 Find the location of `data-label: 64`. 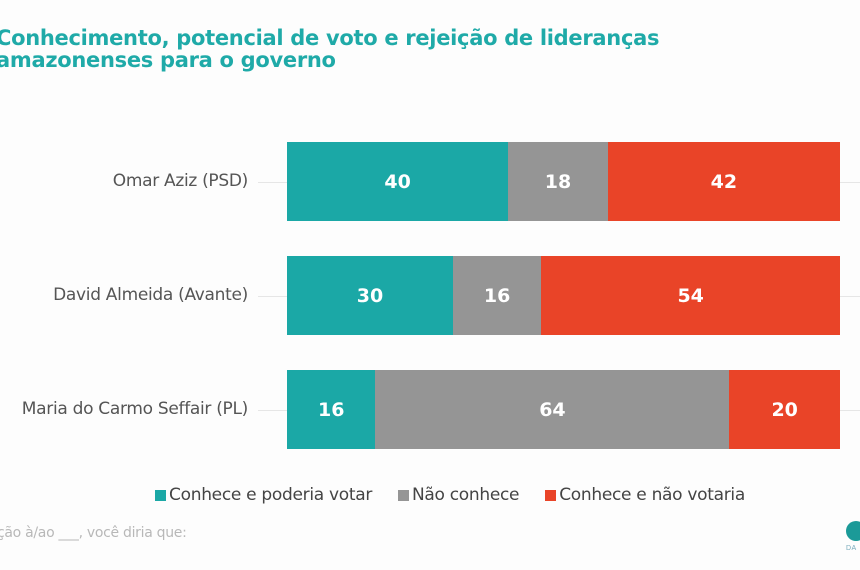

data-label: 64 is located at coordinates (552, 409).